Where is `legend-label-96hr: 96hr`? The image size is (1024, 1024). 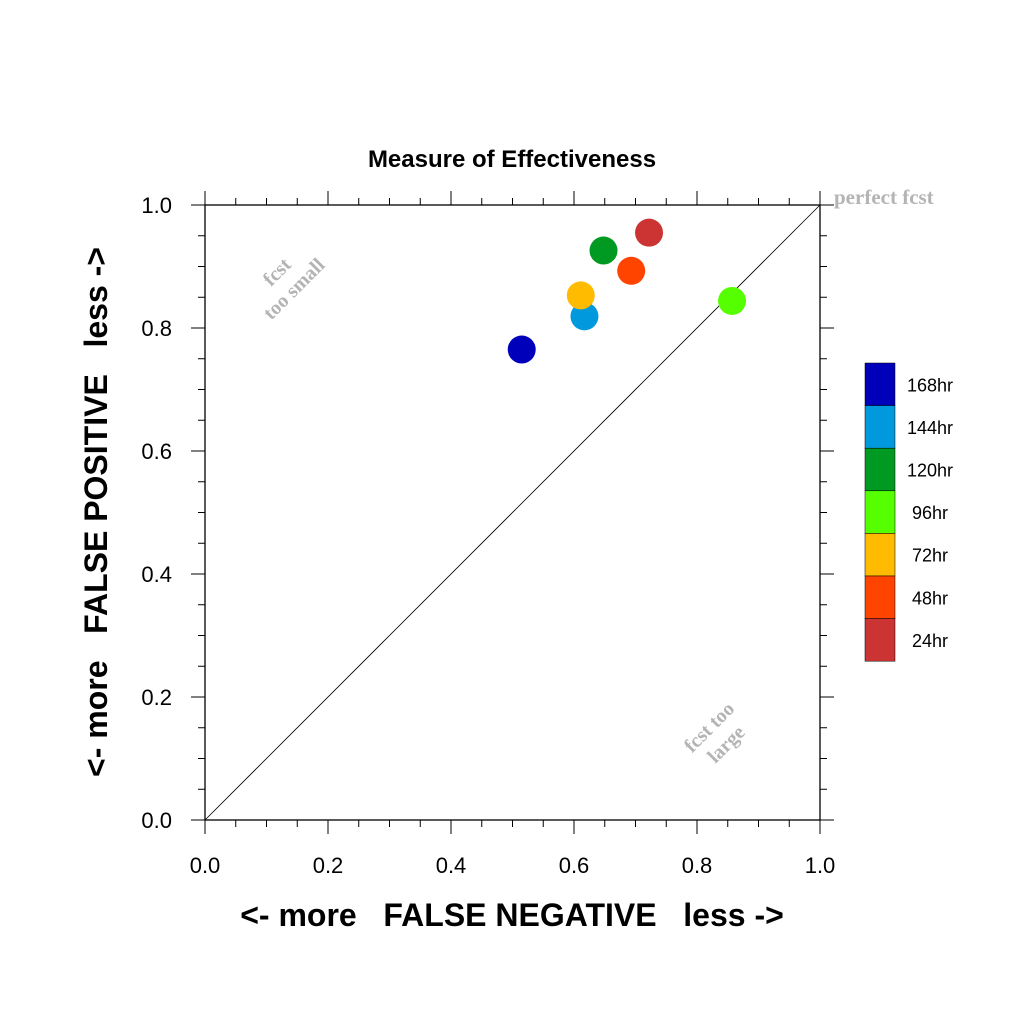 legend-label-96hr: 96hr is located at coordinates (930, 513).